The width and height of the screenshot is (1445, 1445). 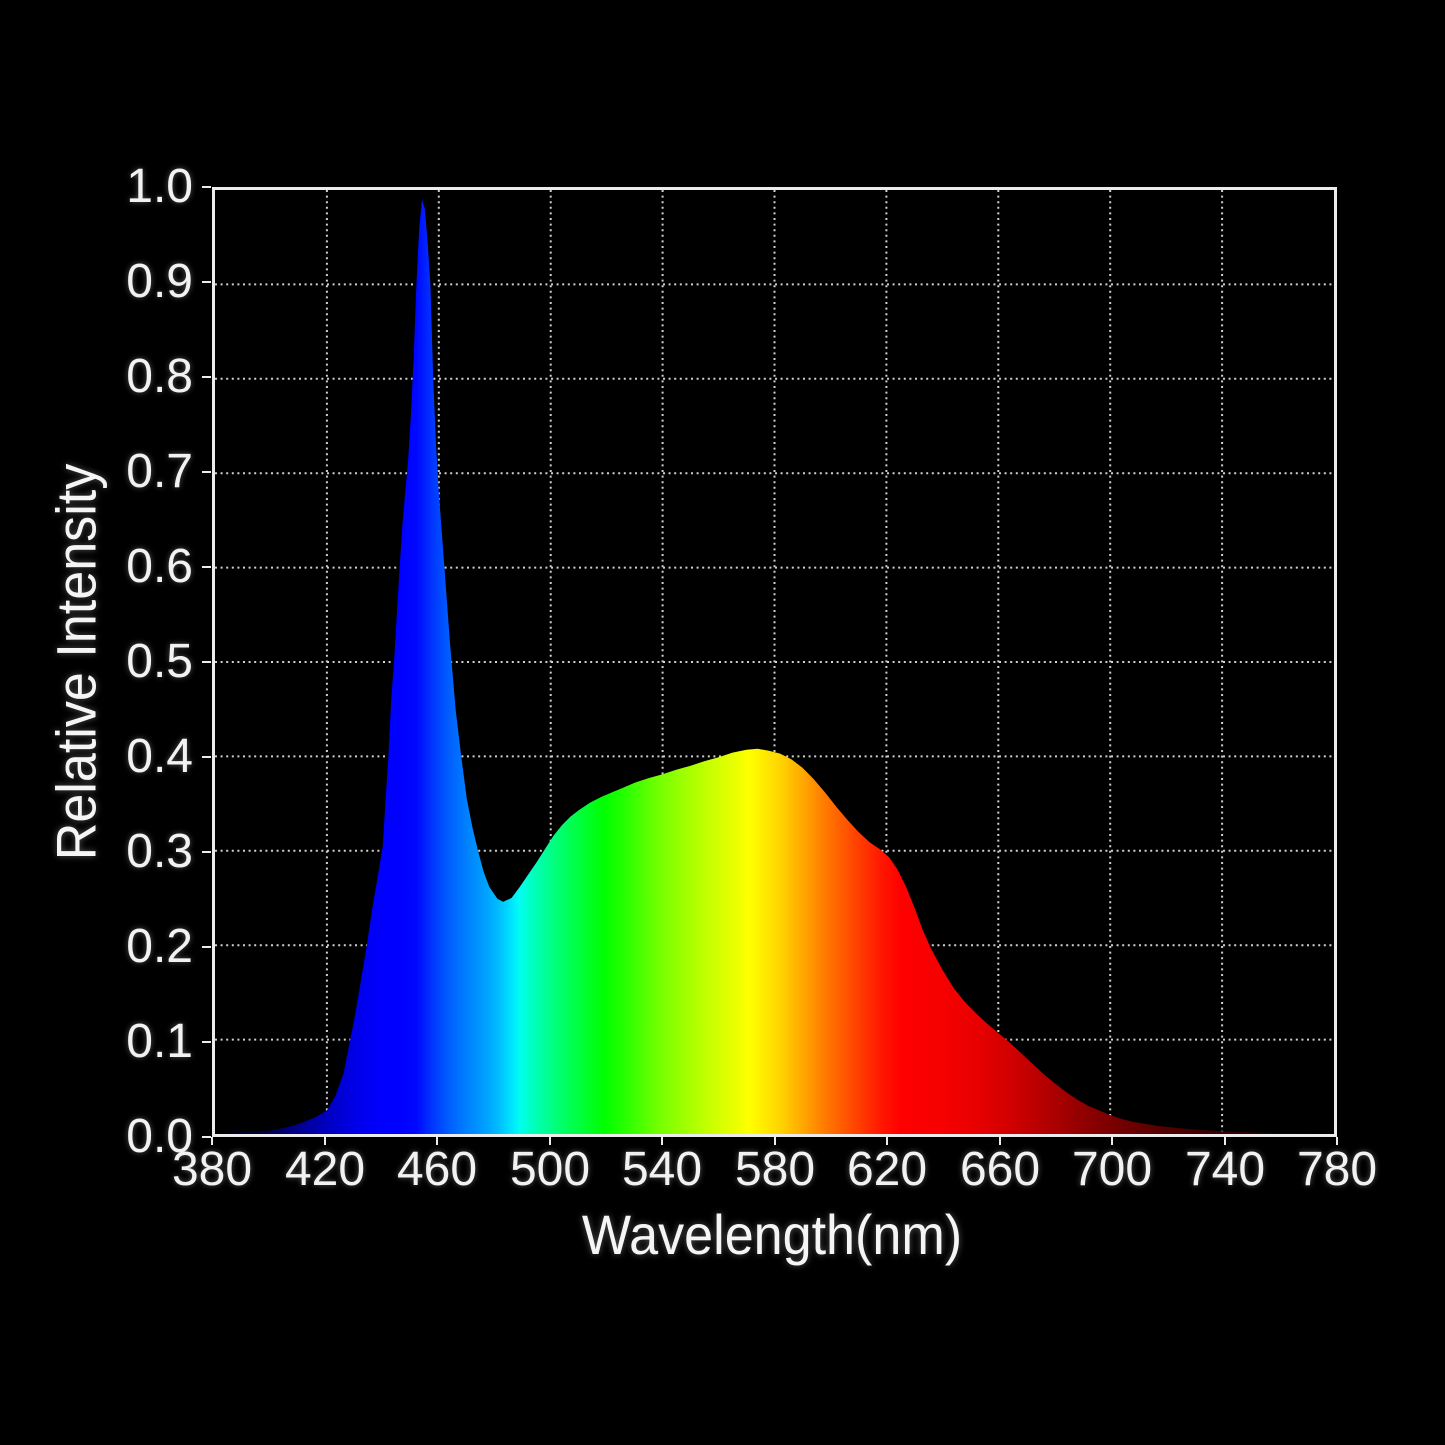 What do you see at coordinates (662, 1169) in the screenshot?
I see `x-tick-label: 540` at bounding box center [662, 1169].